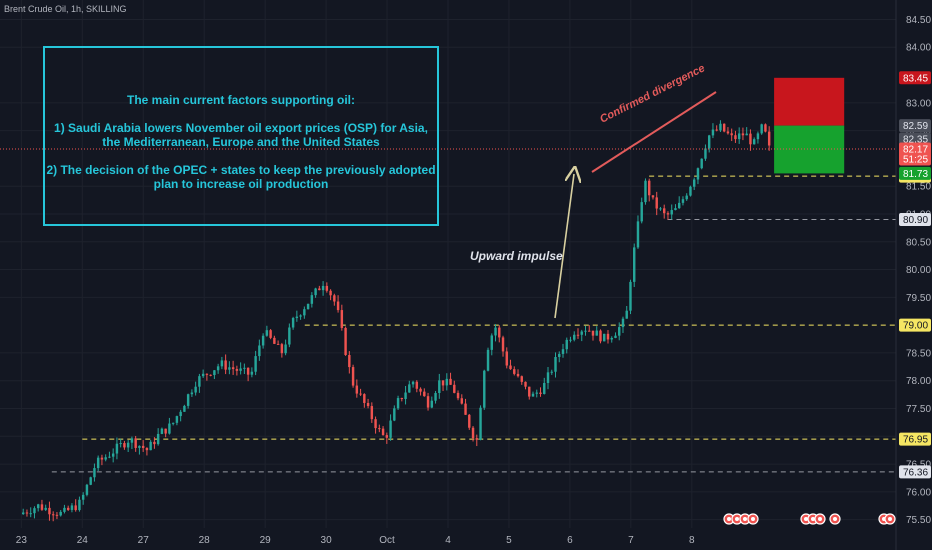 The height and width of the screenshot is (550, 932). Describe the element at coordinates (918, 48) in the screenshot. I see `y-tick-label: 84.00` at that location.